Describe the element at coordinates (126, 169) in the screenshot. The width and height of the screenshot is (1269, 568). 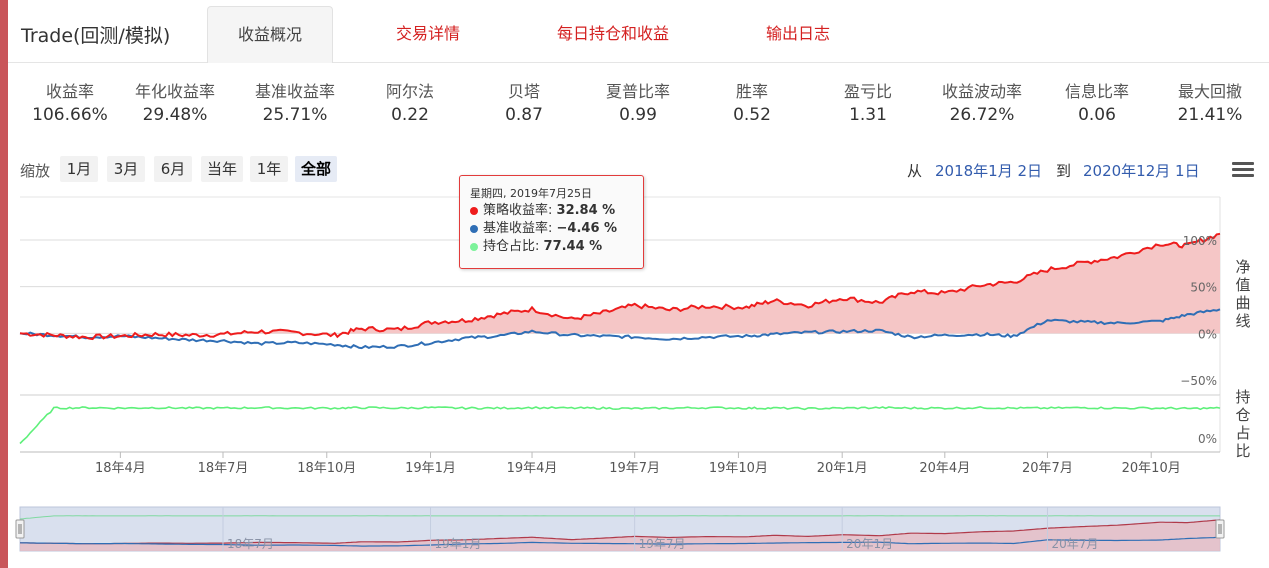
I see `zoom-3m-button: 3月` at that location.